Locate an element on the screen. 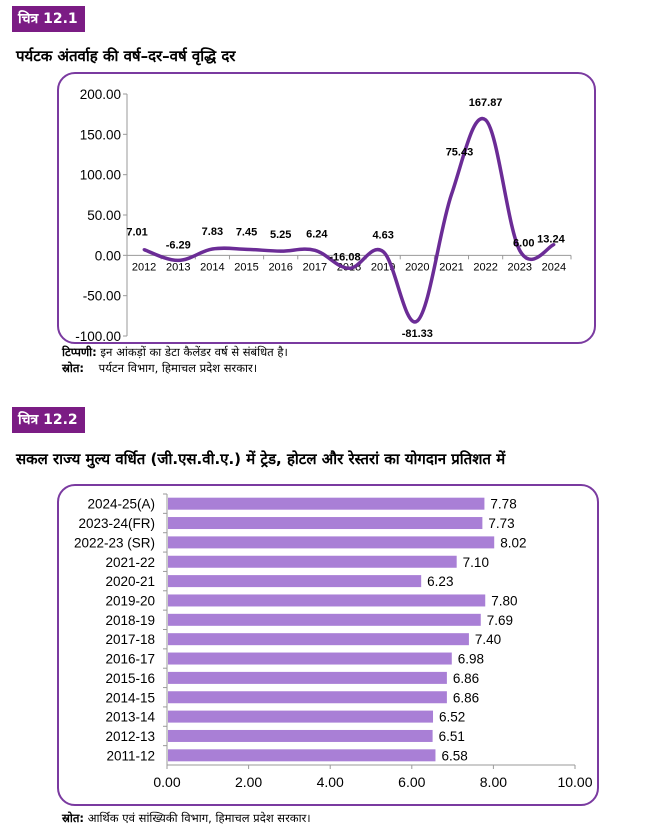  y-tick-label: 0.00 is located at coordinates (108, 255).